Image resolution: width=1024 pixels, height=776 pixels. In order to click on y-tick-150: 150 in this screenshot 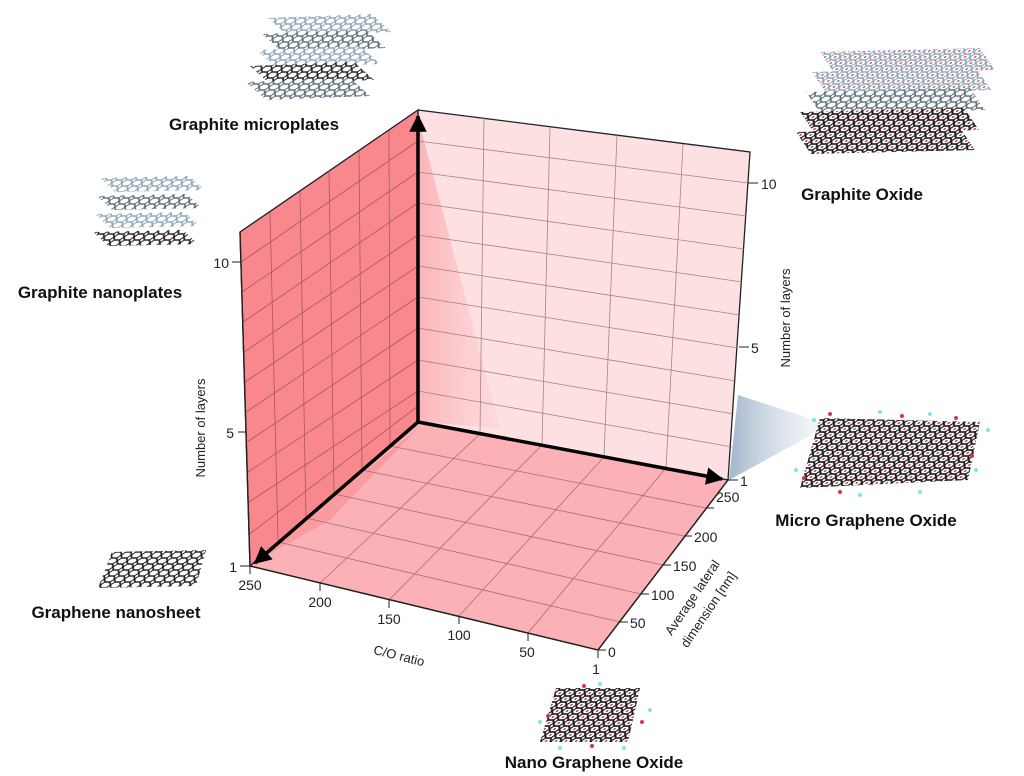, I will do `click(685, 566)`.